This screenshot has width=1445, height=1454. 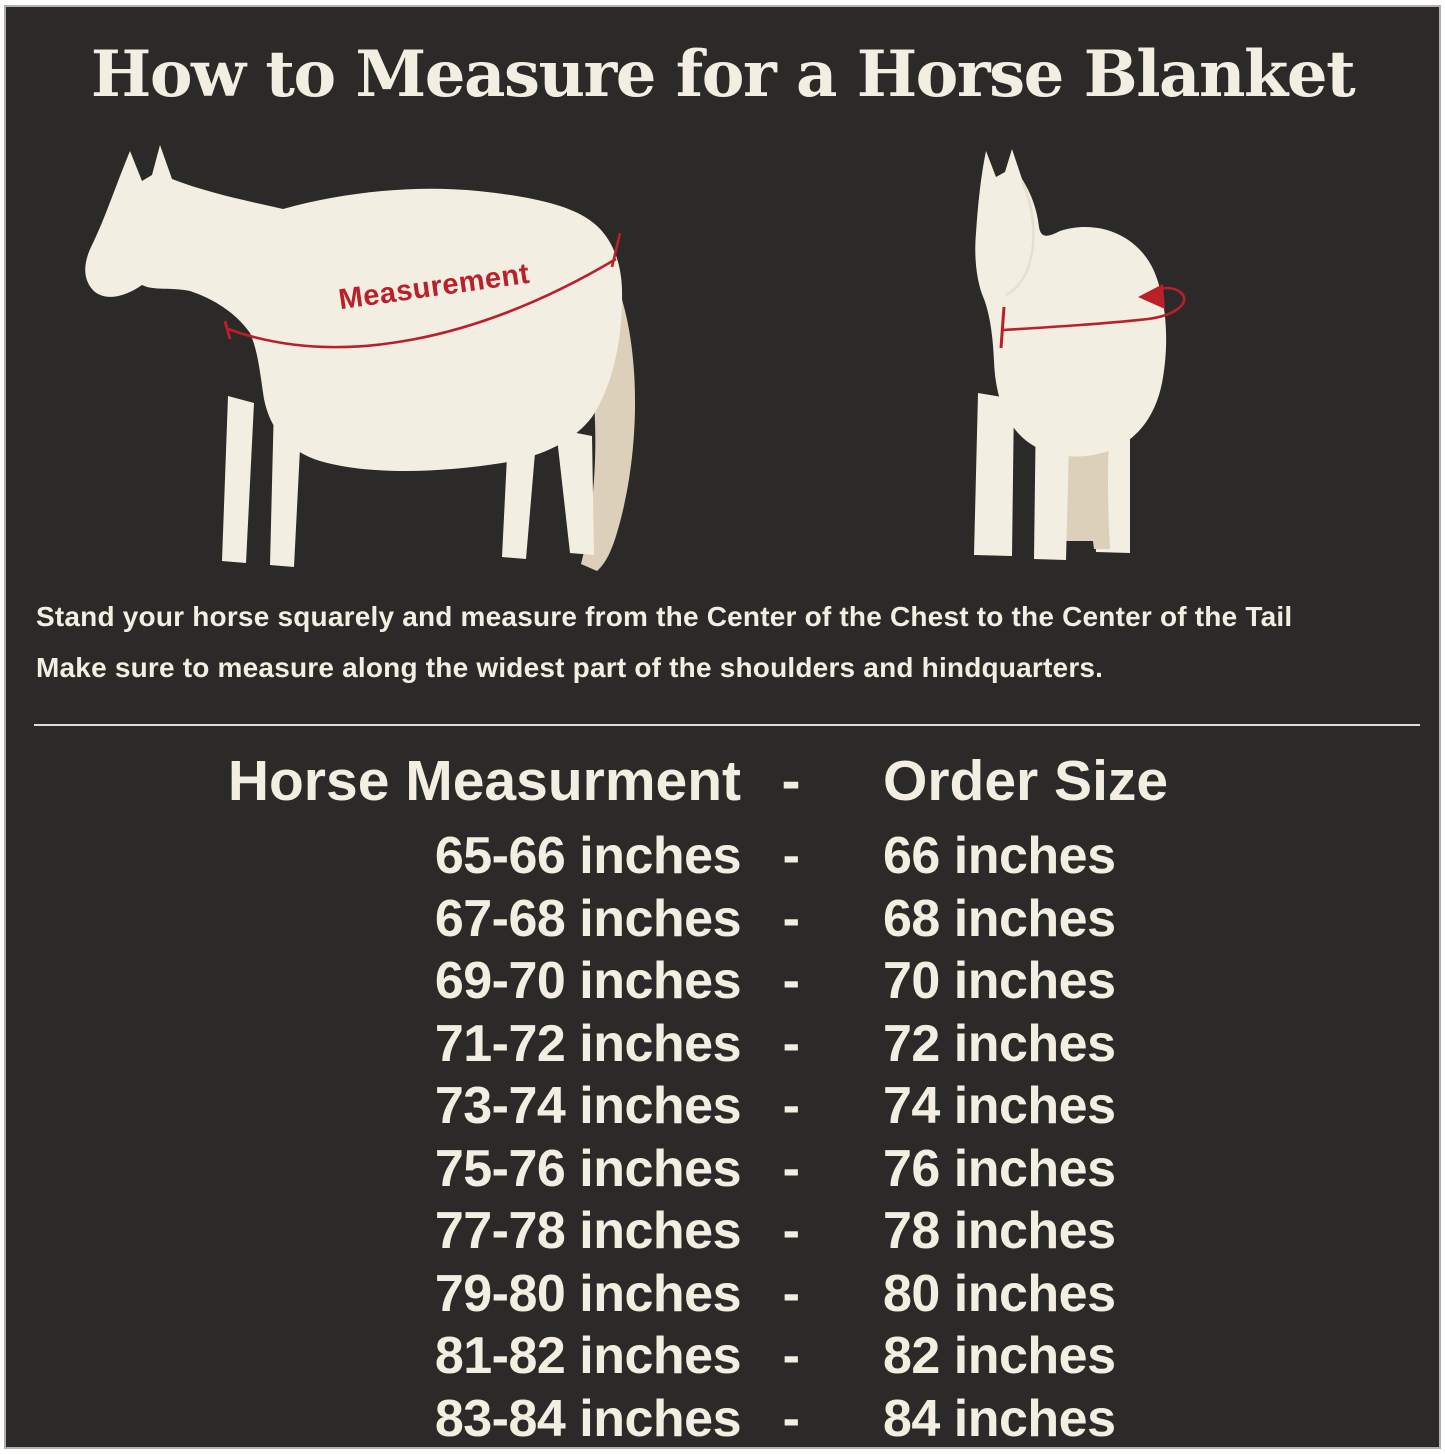 I want to click on order-size-value: 68 inches, so click(x=999, y=918).